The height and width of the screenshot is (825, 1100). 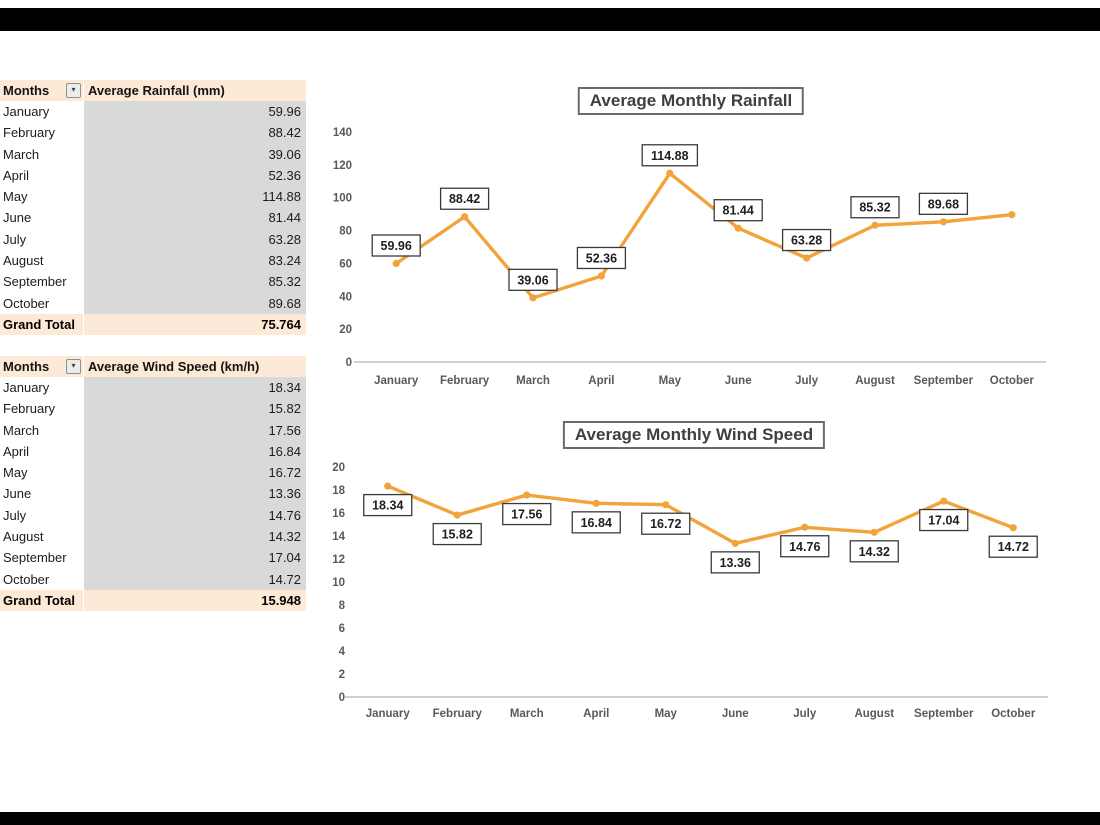 What do you see at coordinates (195, 261) in the screenshot?
I see `value-cell: 83.24` at bounding box center [195, 261].